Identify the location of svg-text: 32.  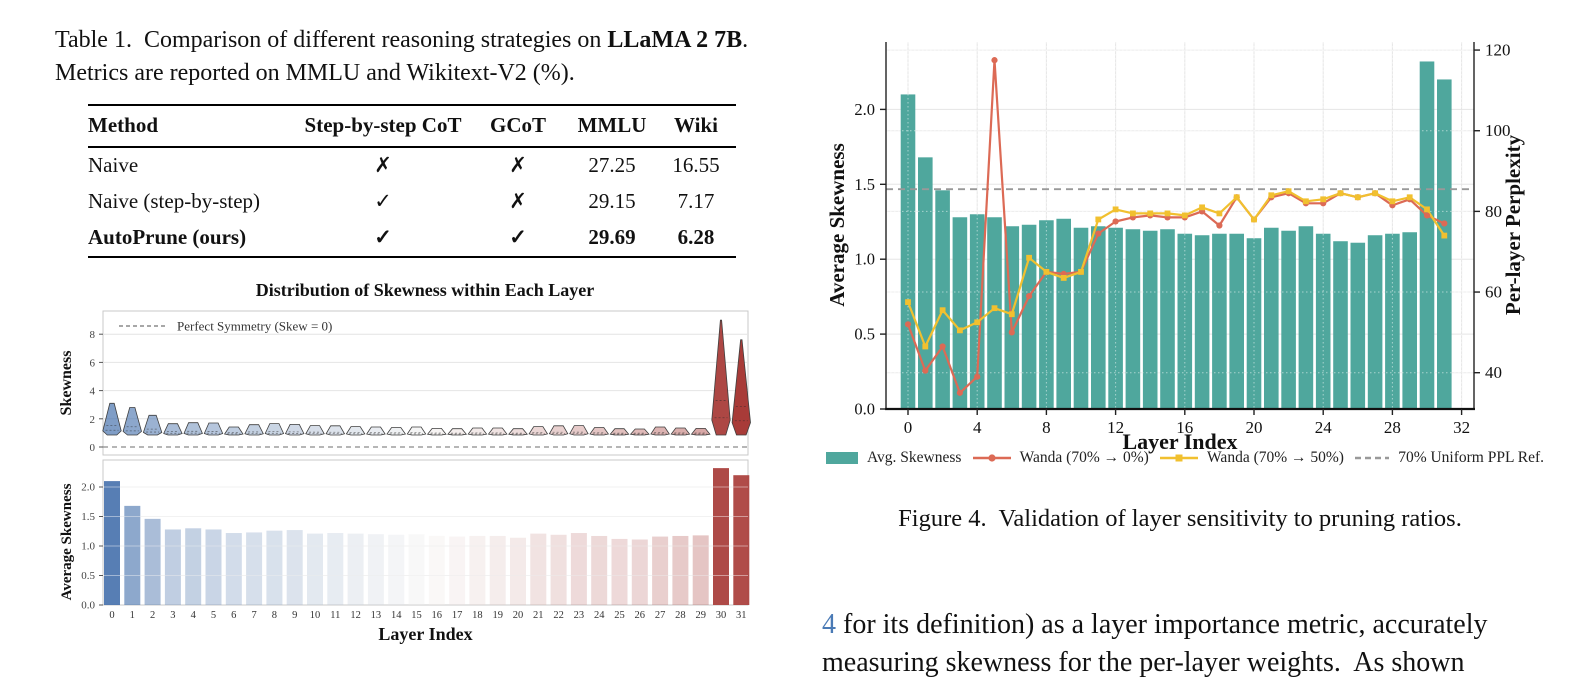
(1461, 427).